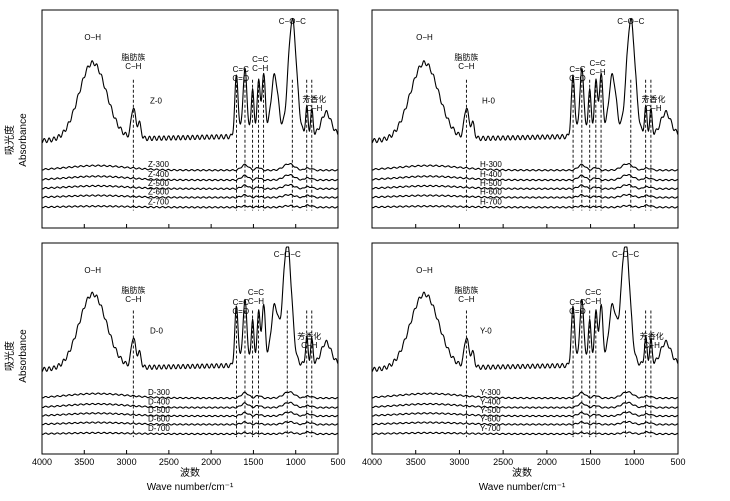 The height and width of the screenshot is (501, 730). What do you see at coordinates (491, 201) in the screenshot?
I see `series-label: H-700` at bounding box center [491, 201].